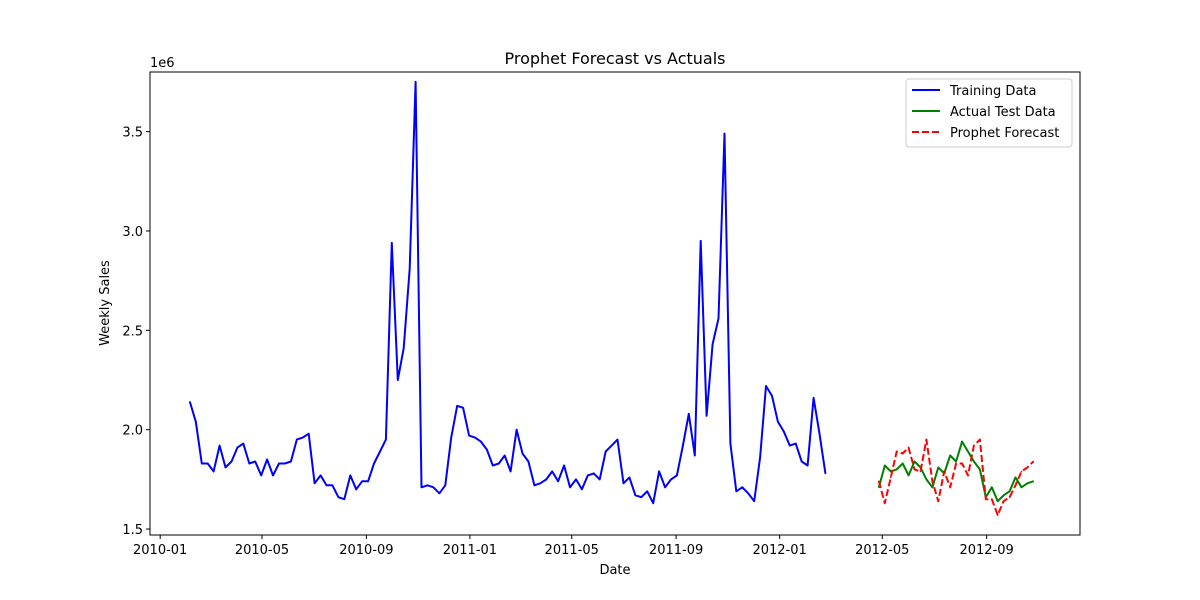  I want to click on x-axis-label: Date, so click(614, 570).